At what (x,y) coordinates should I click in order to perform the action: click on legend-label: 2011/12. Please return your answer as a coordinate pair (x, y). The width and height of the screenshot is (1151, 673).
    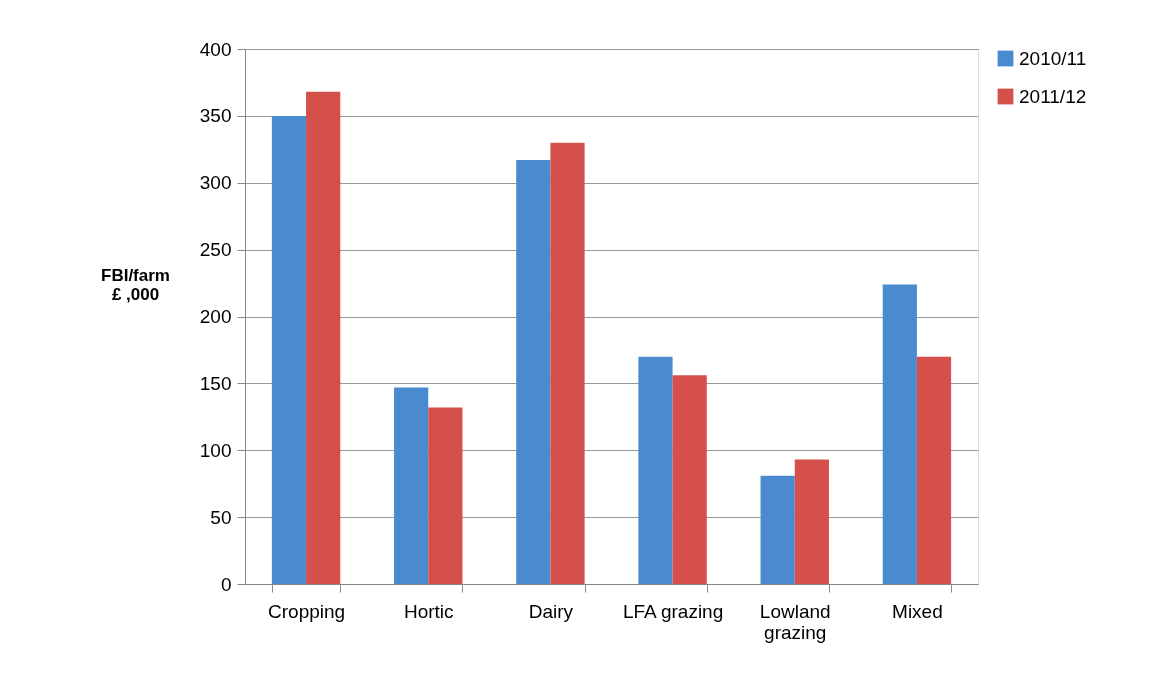
    Looking at the image, I should click on (1053, 96).